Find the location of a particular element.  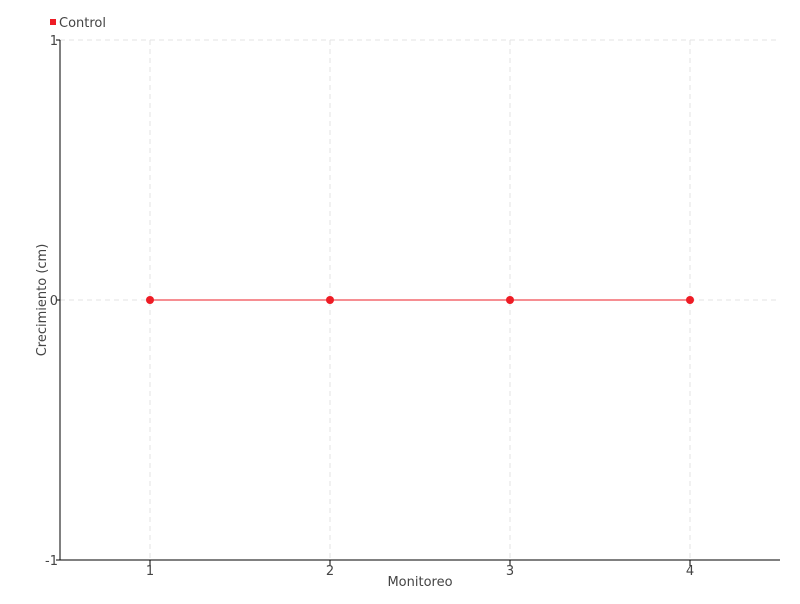

x-tick-label: 2 is located at coordinates (330, 571).